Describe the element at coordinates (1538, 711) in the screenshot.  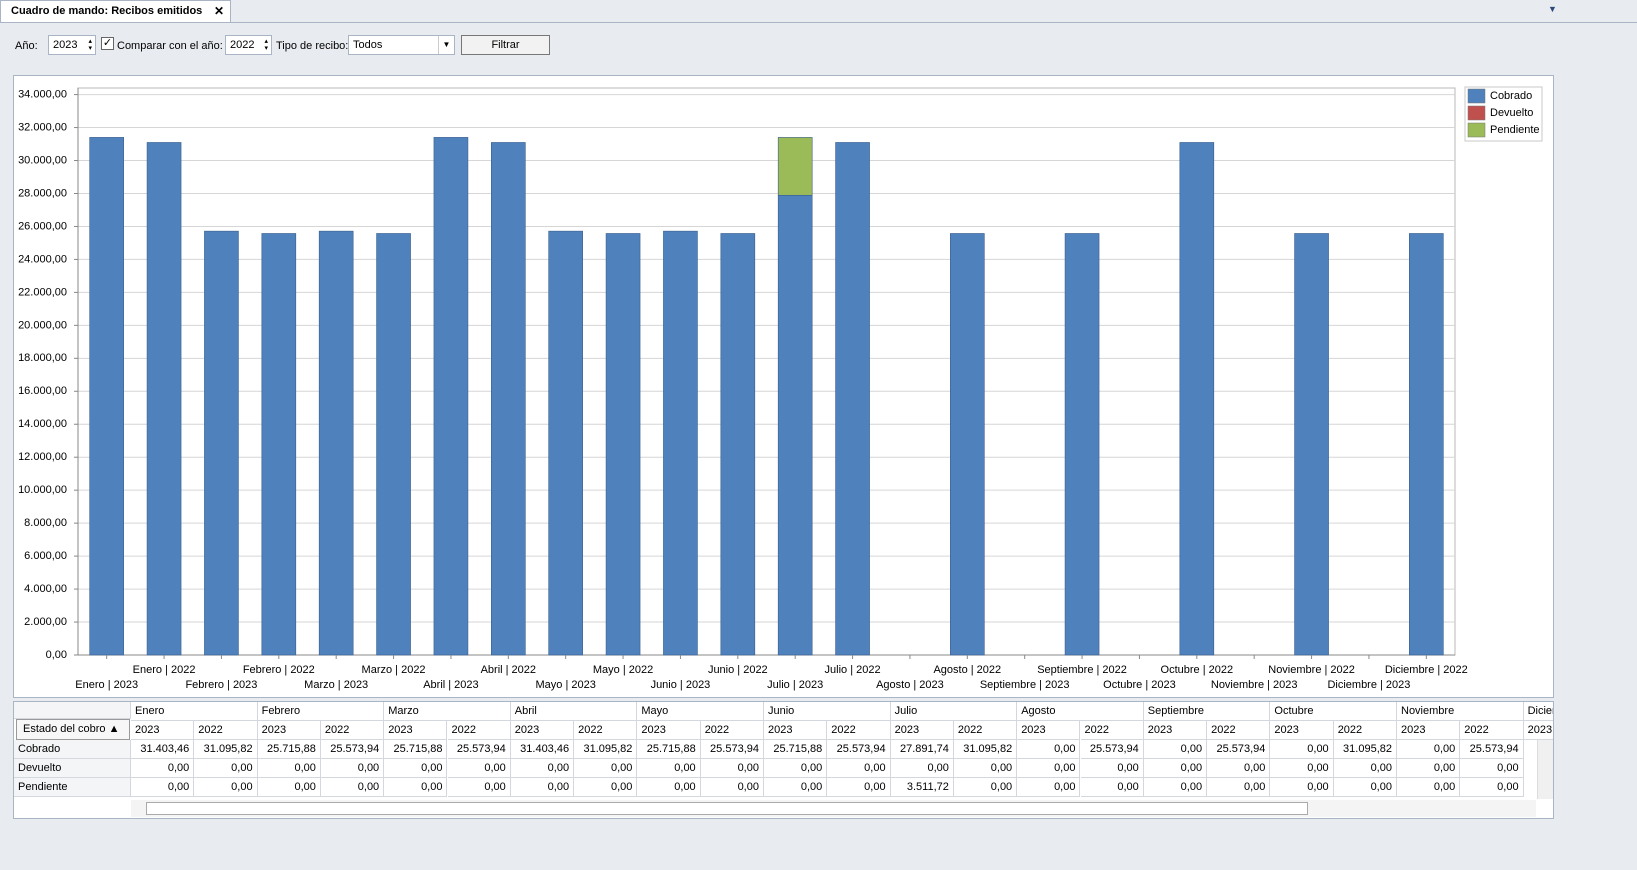
I see `month-header: Diciembre` at that location.